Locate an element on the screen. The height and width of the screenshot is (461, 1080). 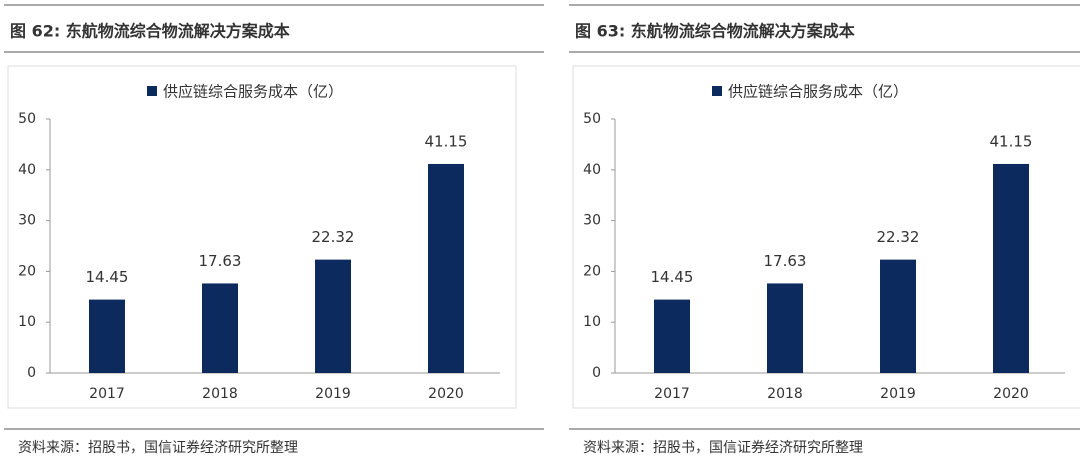
figure-title: 图 62: 东航物流综合物流解决方案成本 is located at coordinates (150, 31).